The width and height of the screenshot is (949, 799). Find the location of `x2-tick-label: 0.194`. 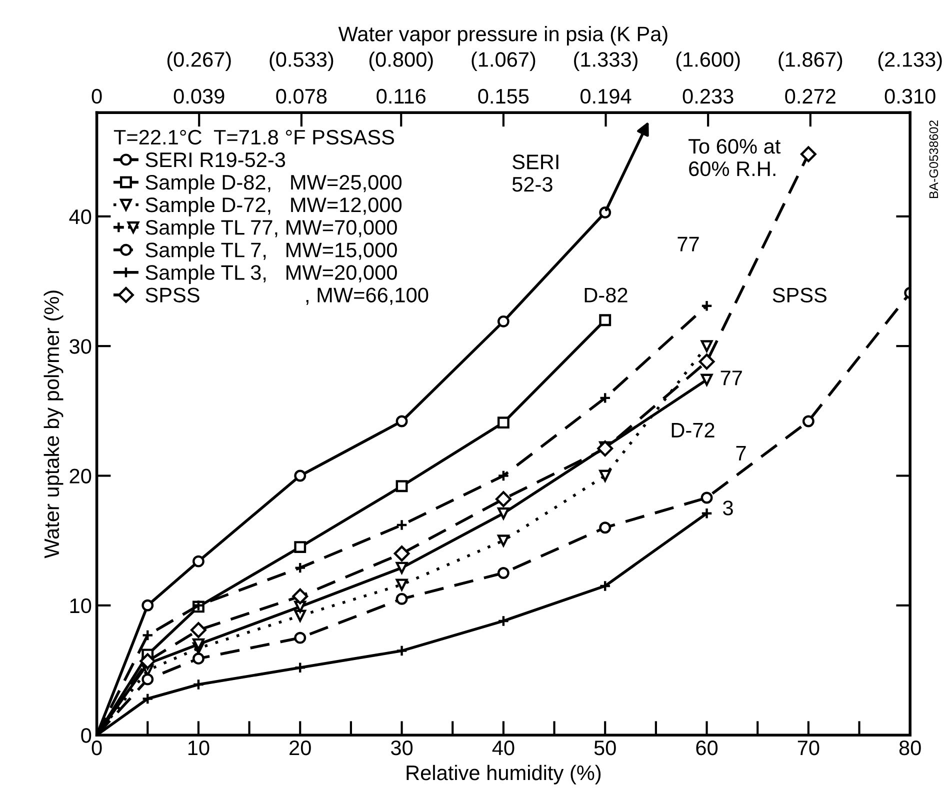

x2-tick-label: 0.194 is located at coordinates (606, 96).